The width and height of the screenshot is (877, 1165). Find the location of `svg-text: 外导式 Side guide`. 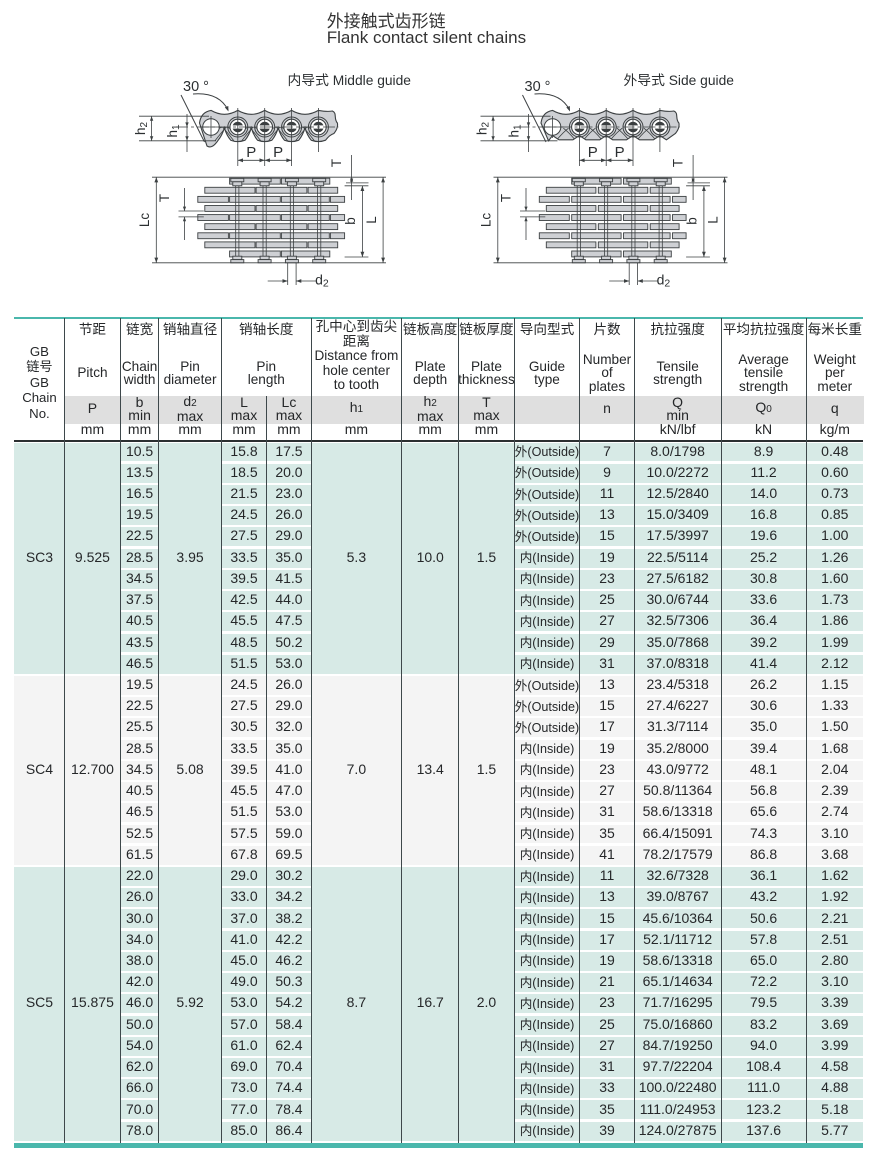

svg-text: 外导式 Side guide is located at coordinates (679, 80).